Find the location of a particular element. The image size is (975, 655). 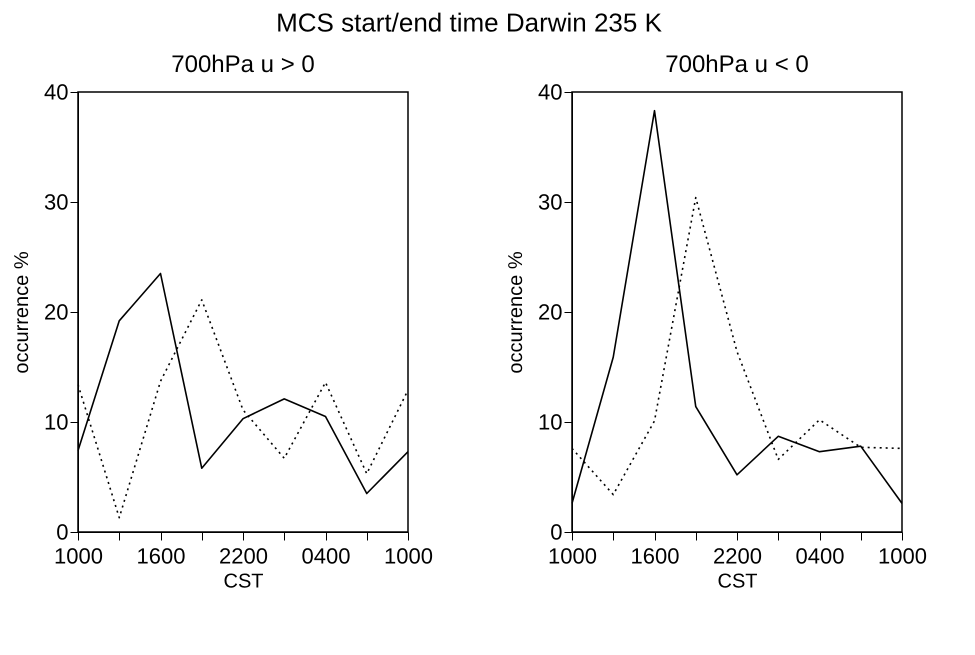

text: MCS start/end time Darwin 235 K is located at coordinates (469, 22).